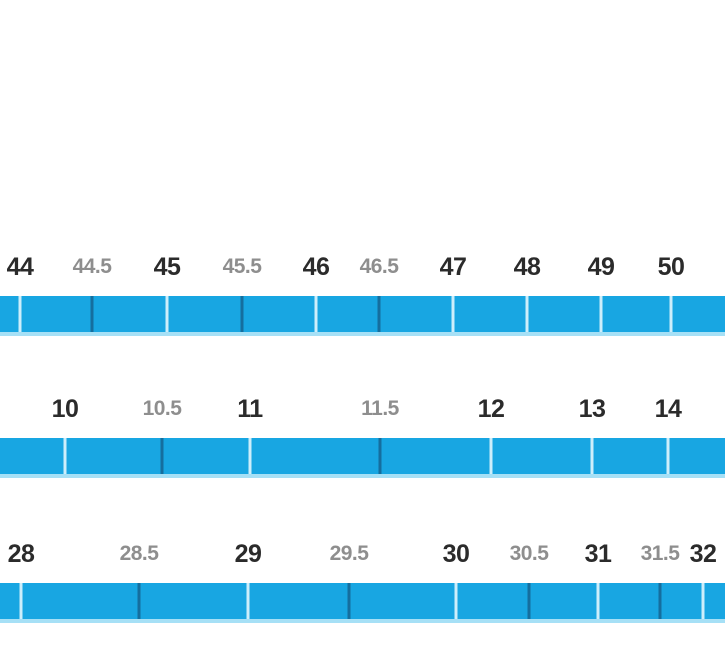  I want to click on size-scale-row-1-bar, so click(362, 316).